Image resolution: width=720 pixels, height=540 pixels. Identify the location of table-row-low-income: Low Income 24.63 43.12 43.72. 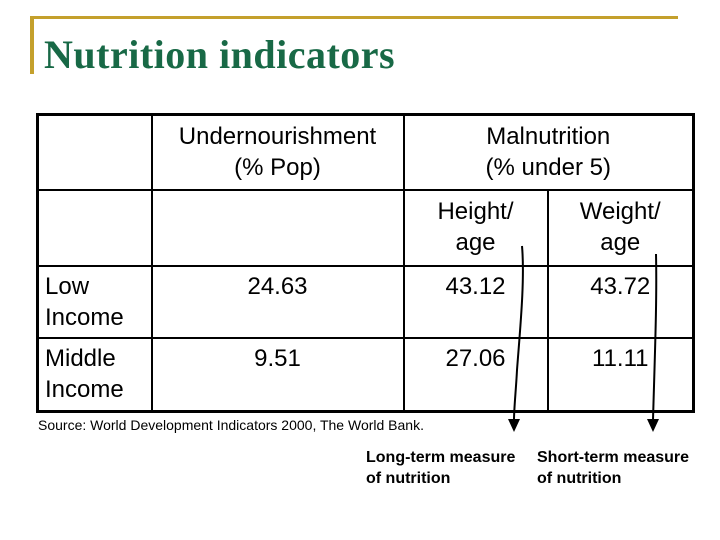
(365, 301).